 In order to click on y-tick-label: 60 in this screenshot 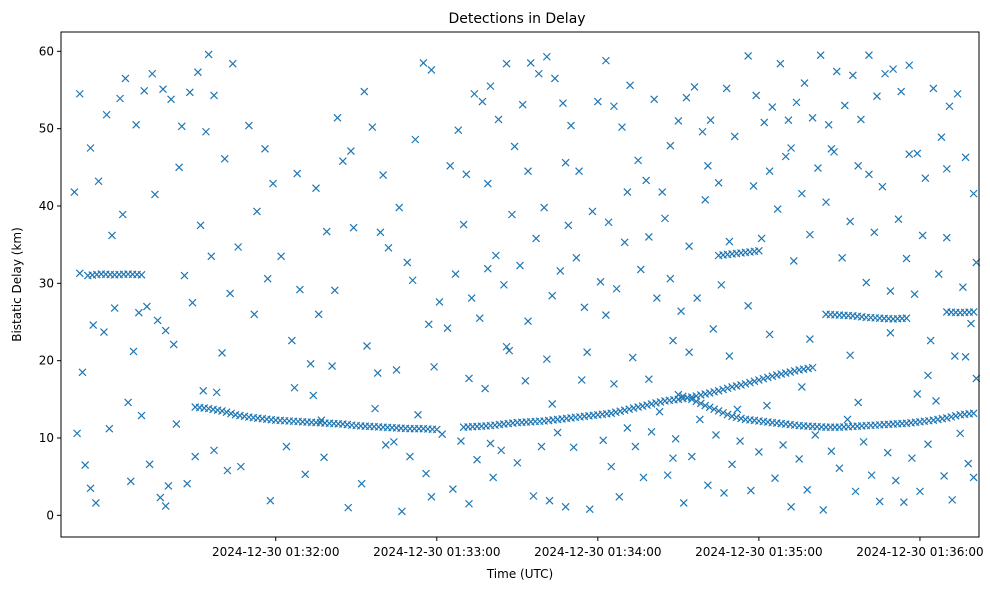, I will do `click(46, 51)`.